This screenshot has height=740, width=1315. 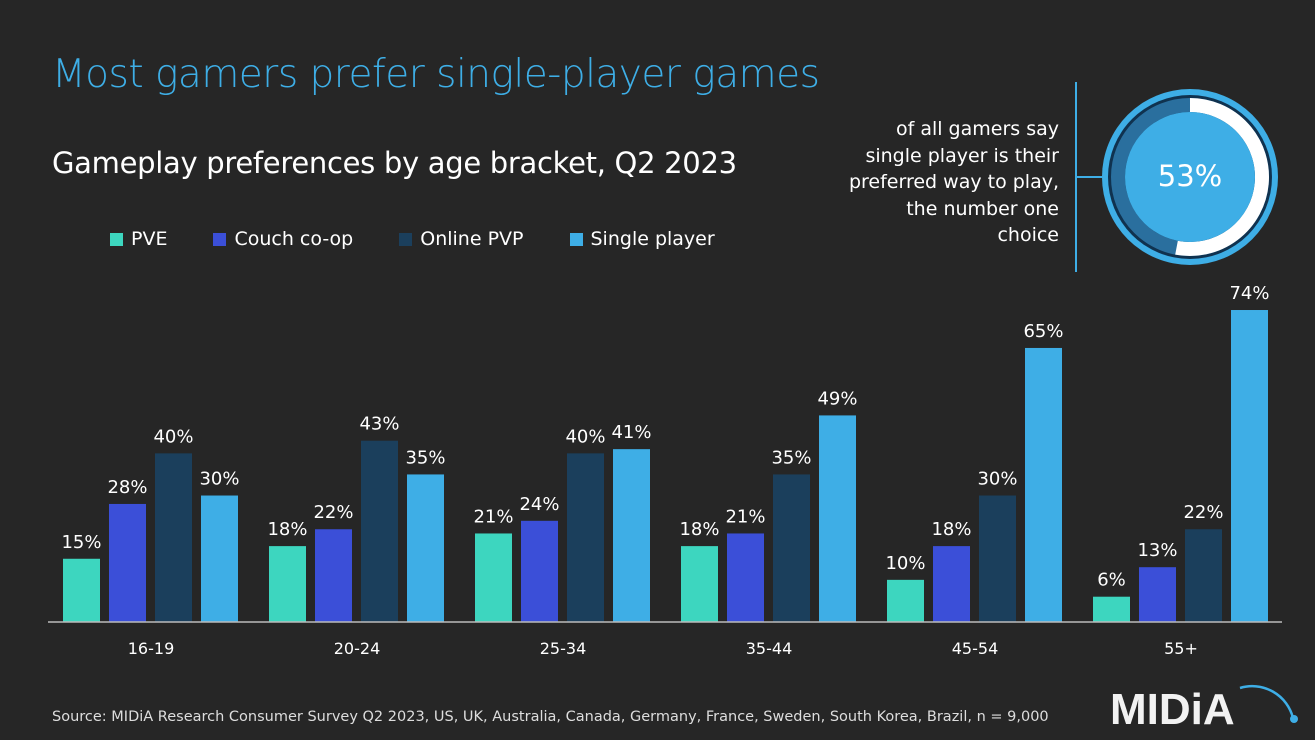 What do you see at coordinates (977, 129) in the screenshot?
I see `callout-line: of all gamers say` at bounding box center [977, 129].